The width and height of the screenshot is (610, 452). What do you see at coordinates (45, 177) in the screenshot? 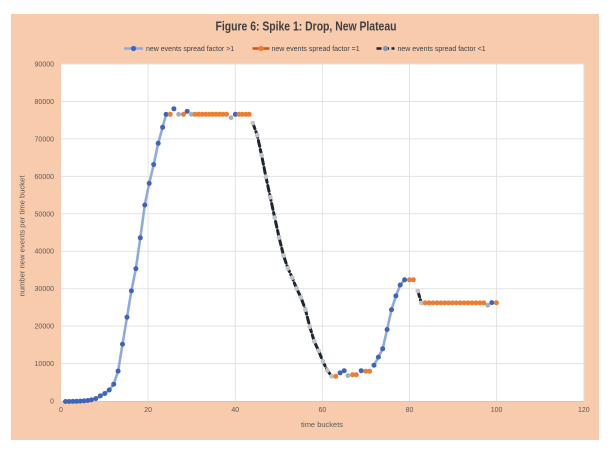
I see `svg-text: 60000` at bounding box center [45, 177].